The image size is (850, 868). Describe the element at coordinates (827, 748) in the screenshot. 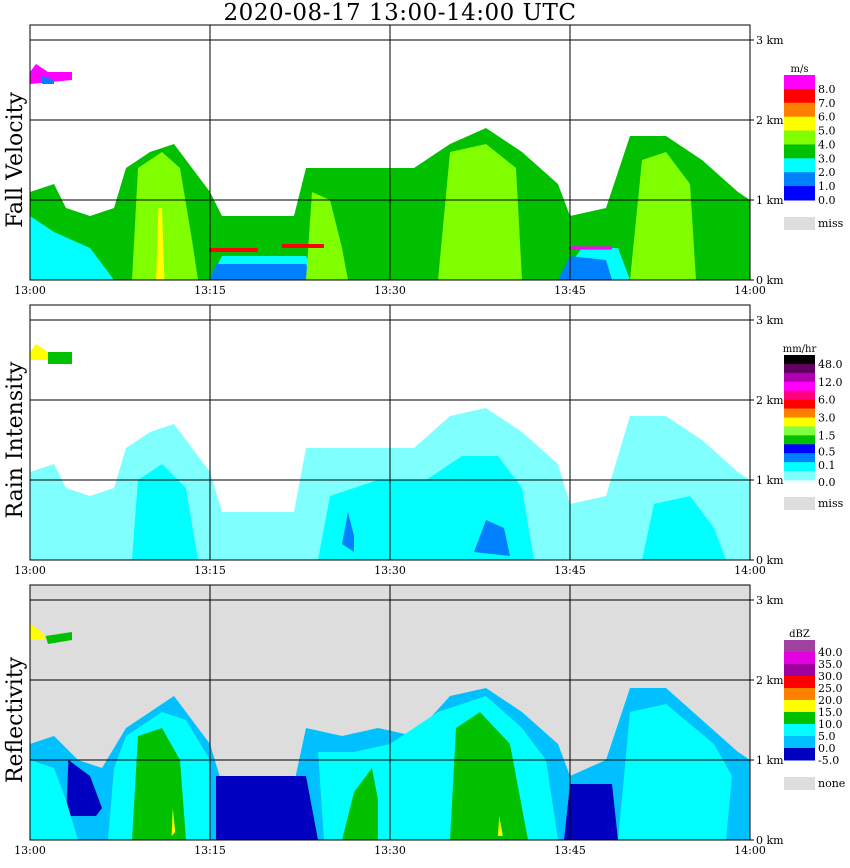

I see `legend-label: 0.0` at that location.